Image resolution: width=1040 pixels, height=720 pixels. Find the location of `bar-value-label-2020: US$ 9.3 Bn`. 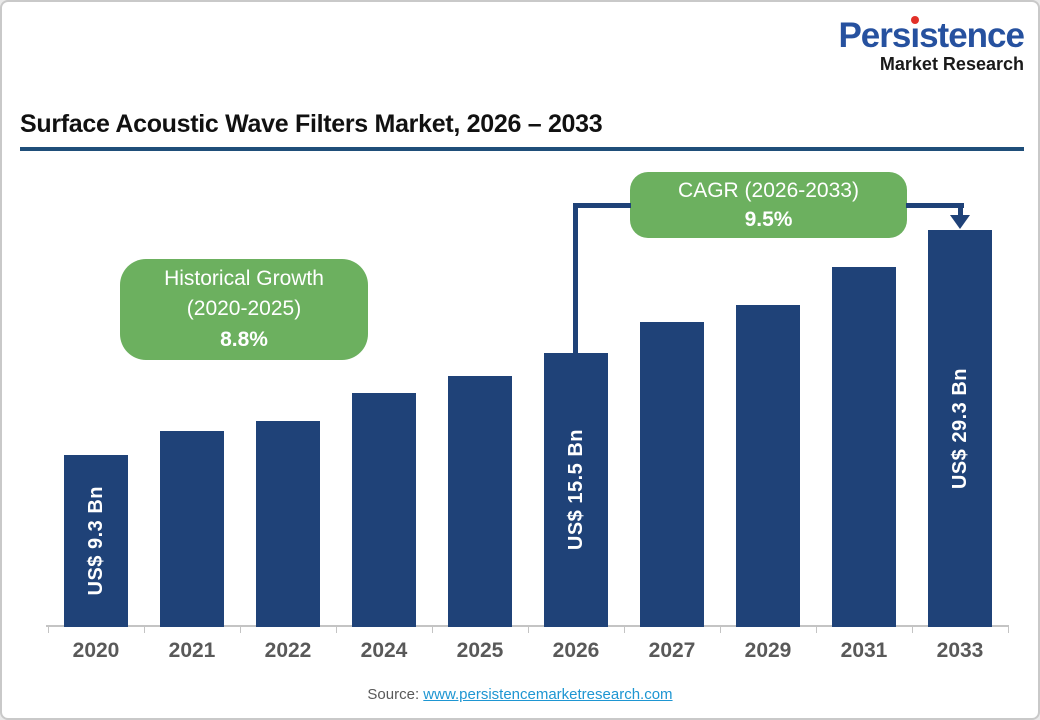

bar-value-label-2020: US$ 9.3 Bn is located at coordinates (95, 541).